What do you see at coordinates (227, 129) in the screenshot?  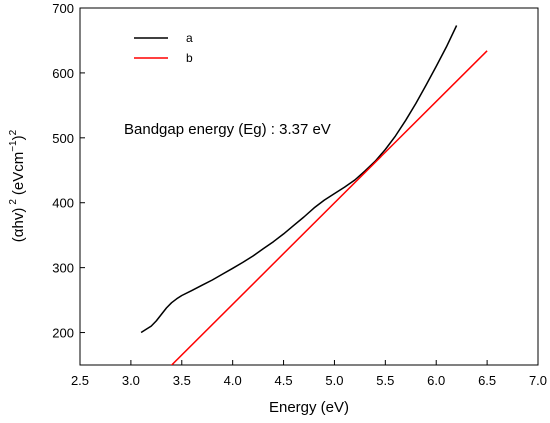 I see `bandgap-annotation: Bandgap energy (Eg) : 3.37 eV` at bounding box center [227, 129].